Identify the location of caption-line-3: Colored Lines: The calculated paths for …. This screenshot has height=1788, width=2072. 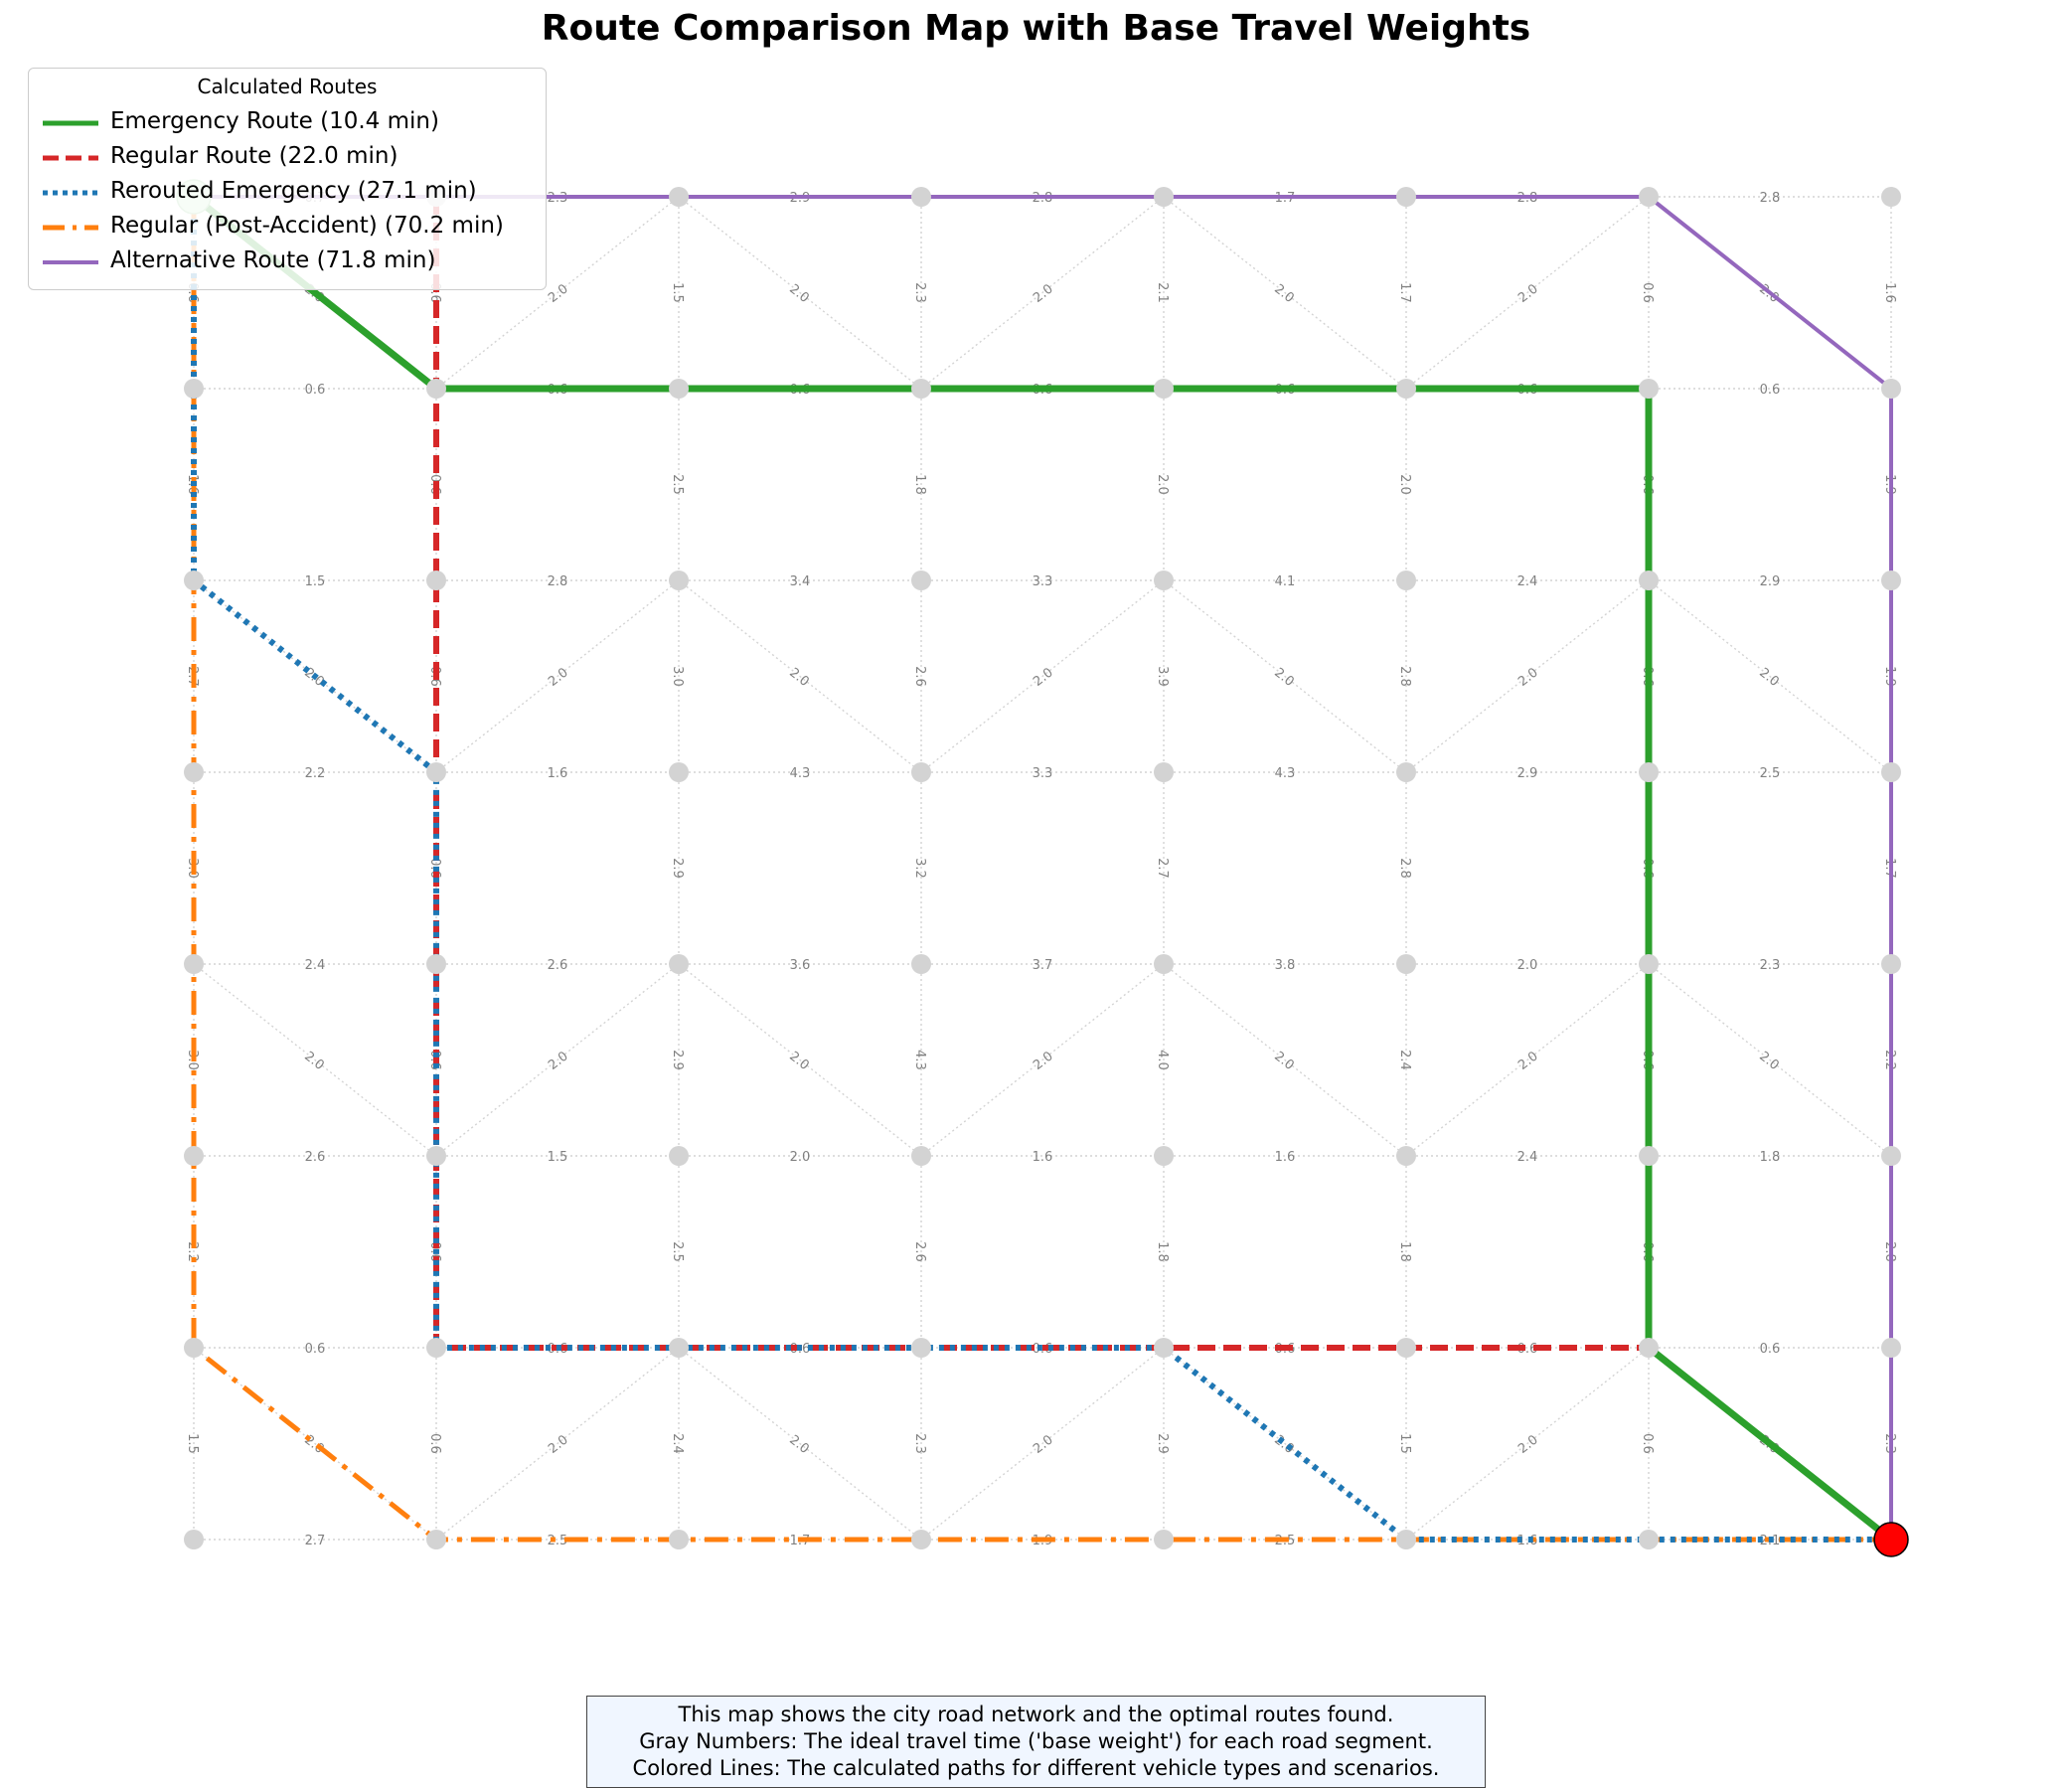
(1036, 1768).